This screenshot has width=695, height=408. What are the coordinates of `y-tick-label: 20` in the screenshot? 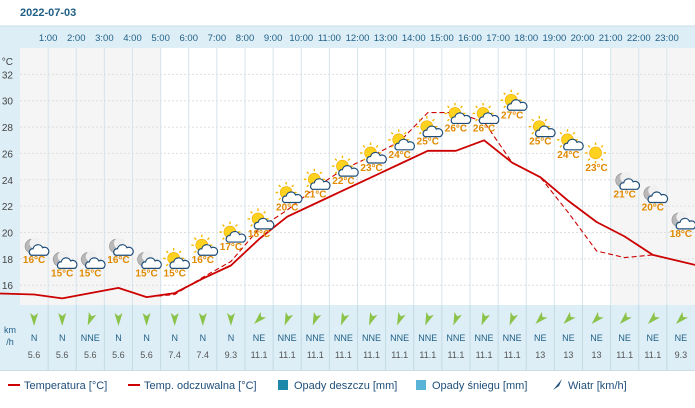 It's located at (8, 234).